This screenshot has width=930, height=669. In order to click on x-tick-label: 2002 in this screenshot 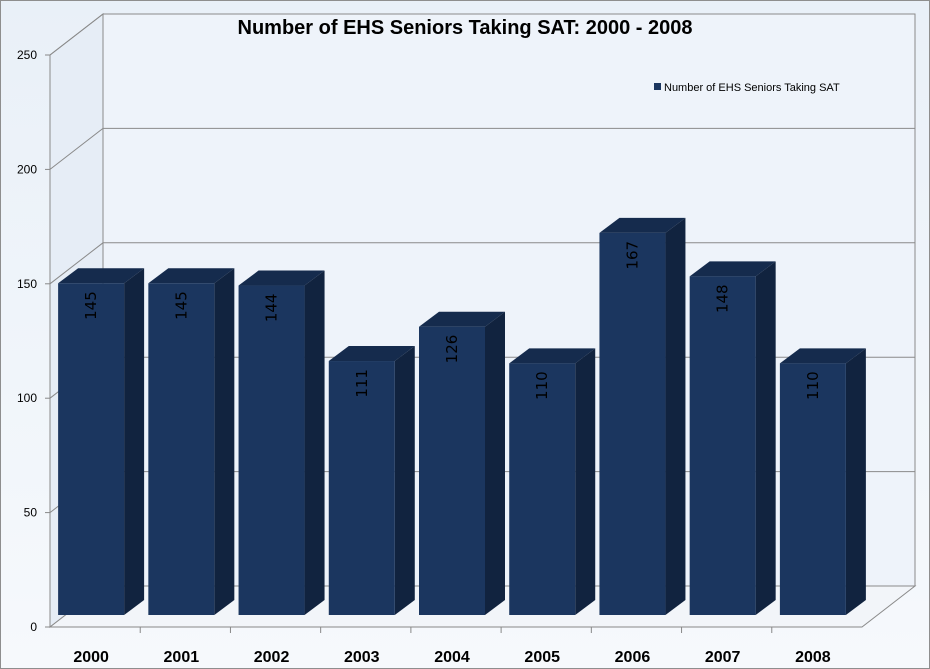, I will do `click(272, 657)`.